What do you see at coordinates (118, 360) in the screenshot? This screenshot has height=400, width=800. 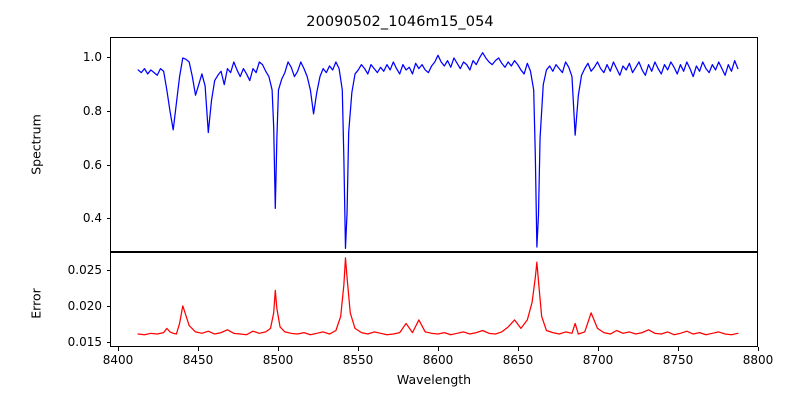 I see `x-axis-tick-label: 8400` at bounding box center [118, 360].